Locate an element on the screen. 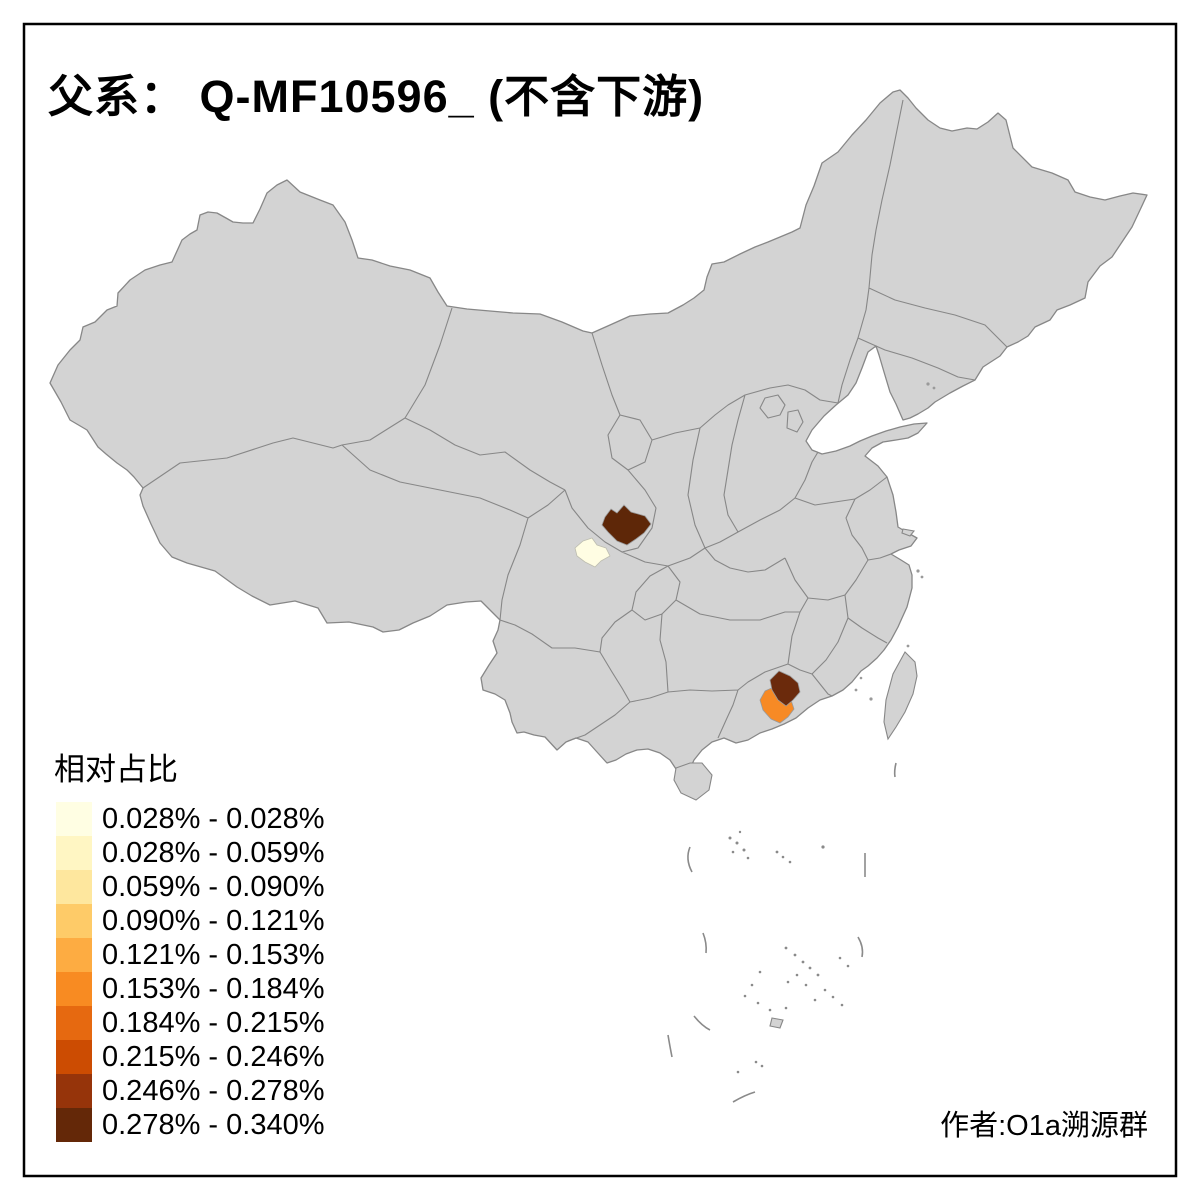 The width and height of the screenshot is (1200, 1200). legend-item: 0.215% - 0.246% is located at coordinates (190, 1057).